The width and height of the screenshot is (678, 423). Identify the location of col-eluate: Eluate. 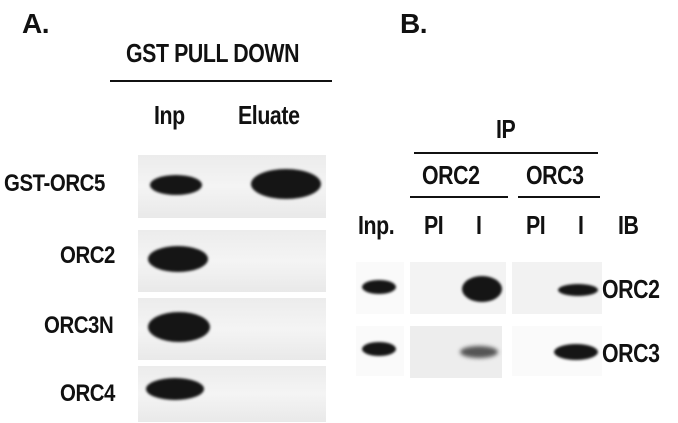
(269, 115).